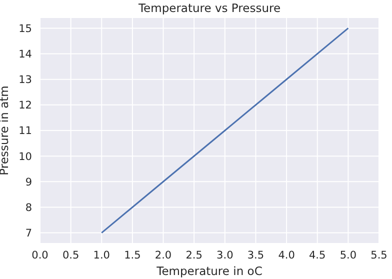 The image size is (392, 279). Describe the element at coordinates (40, 255) in the screenshot. I see `x-tick-label: 0.0` at that location.